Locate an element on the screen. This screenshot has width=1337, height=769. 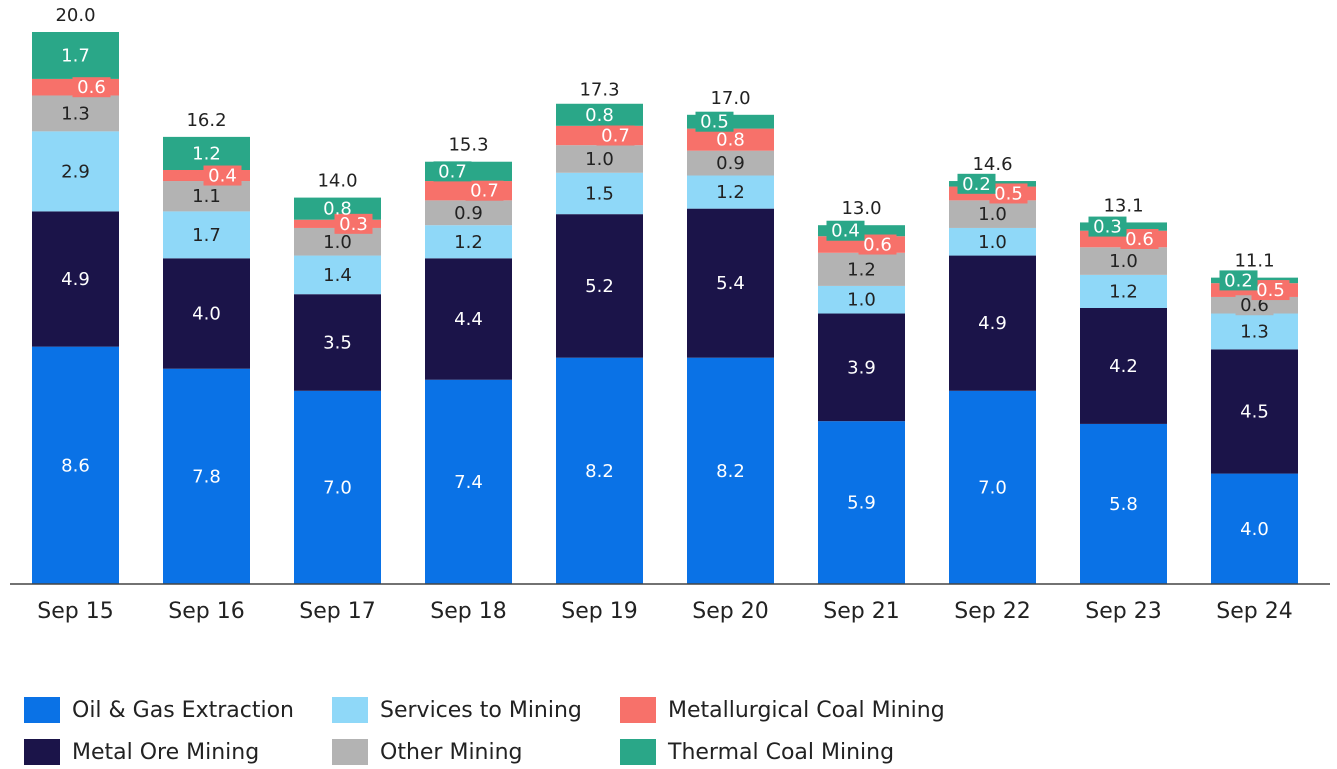
data-label: 3.9 is located at coordinates (861, 367).